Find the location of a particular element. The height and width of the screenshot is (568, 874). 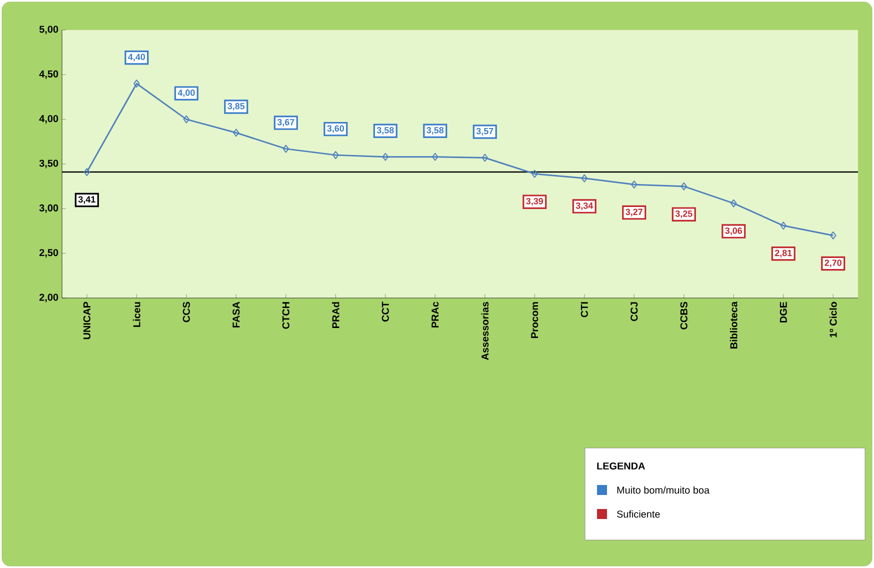

x-tick-label: CTI is located at coordinates (584, 310).